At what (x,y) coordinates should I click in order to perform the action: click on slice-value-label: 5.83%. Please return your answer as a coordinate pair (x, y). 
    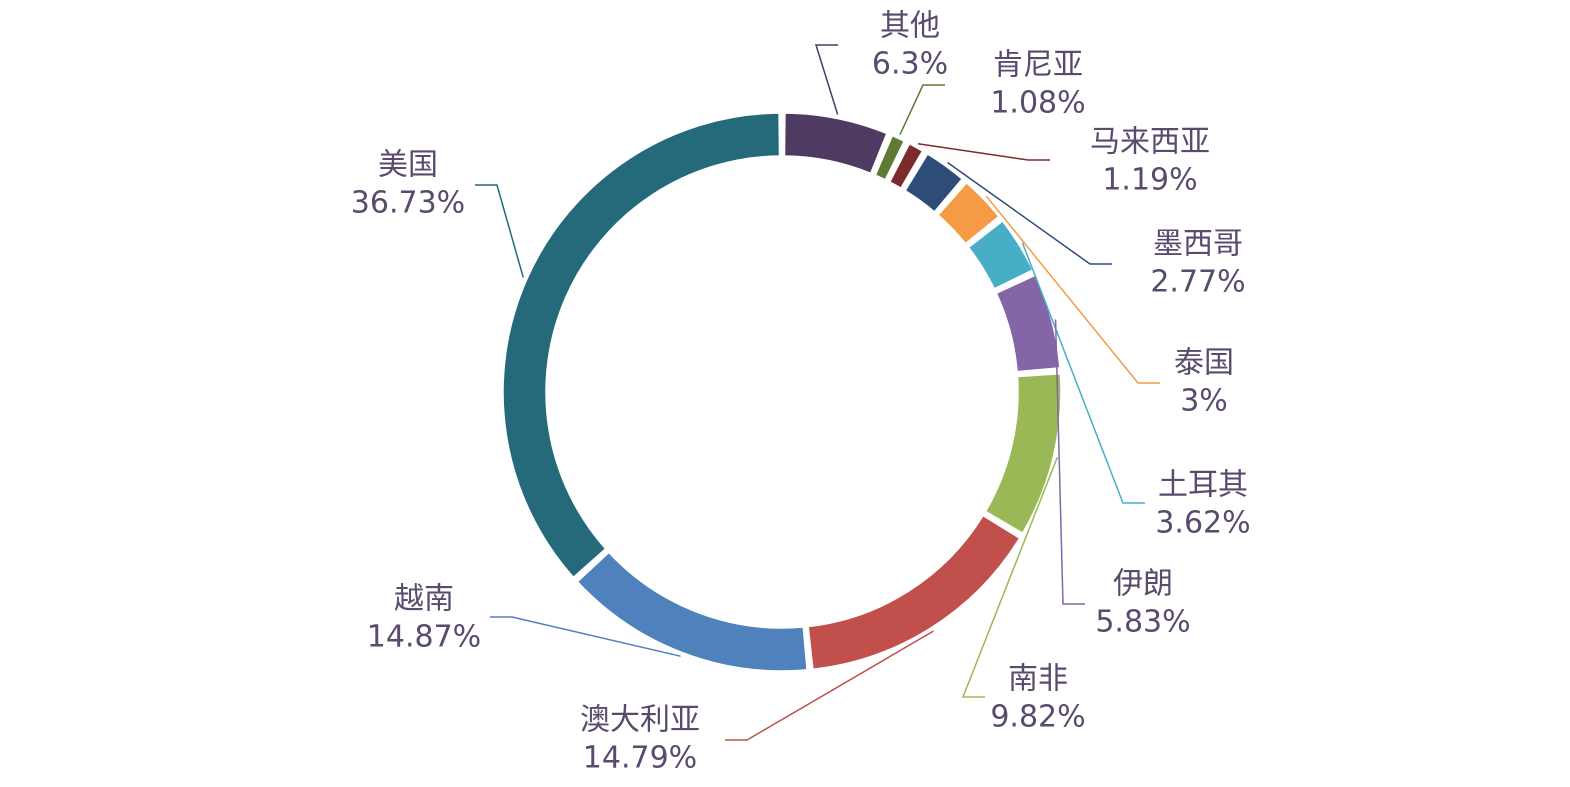
    Looking at the image, I should click on (1142, 622).